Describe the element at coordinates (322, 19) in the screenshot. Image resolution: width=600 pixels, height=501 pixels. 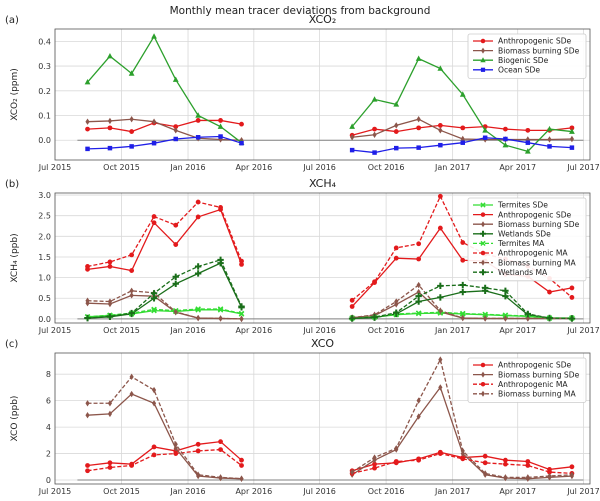
I see `panel-title: XCO₂` at that location.